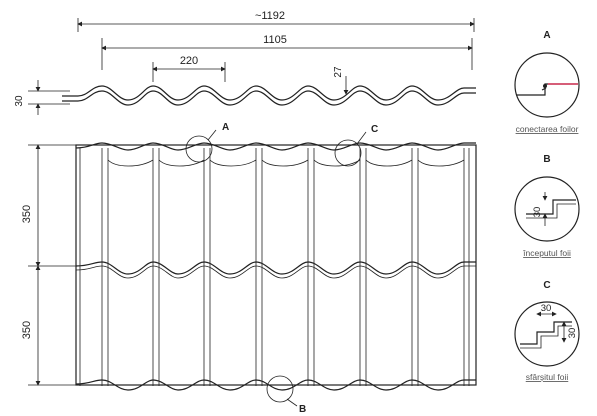 The width and height of the screenshot is (597, 416). What do you see at coordinates (275, 40) in the screenshot?
I see `effective-width-label: 1105` at bounding box center [275, 40].